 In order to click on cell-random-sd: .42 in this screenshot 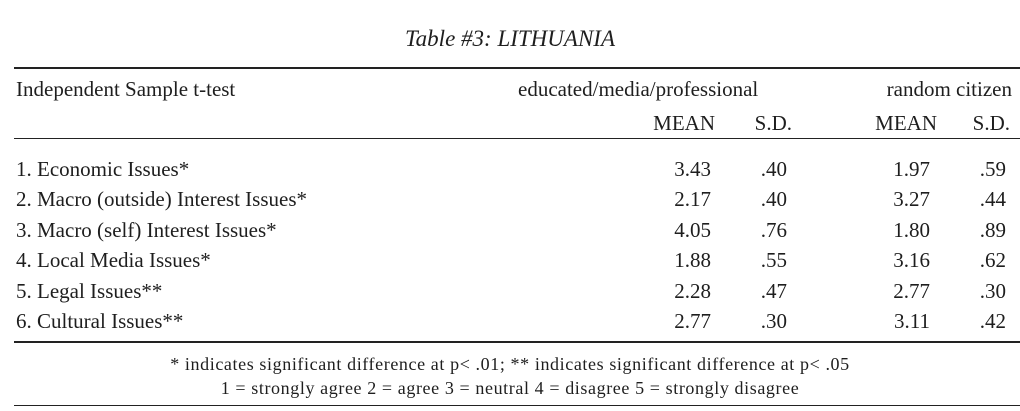, I will do `click(992, 321)`.